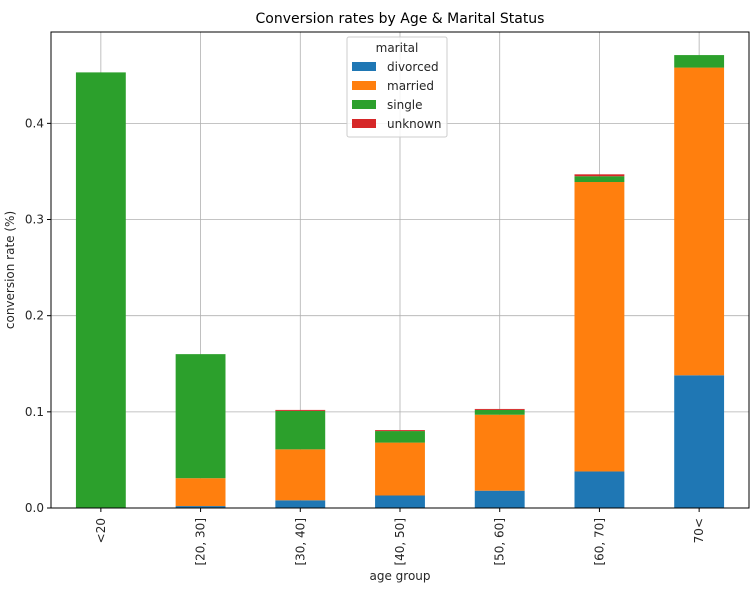  Describe the element at coordinates (405, 105) in the screenshot. I see `legend-label-single: single` at that location.